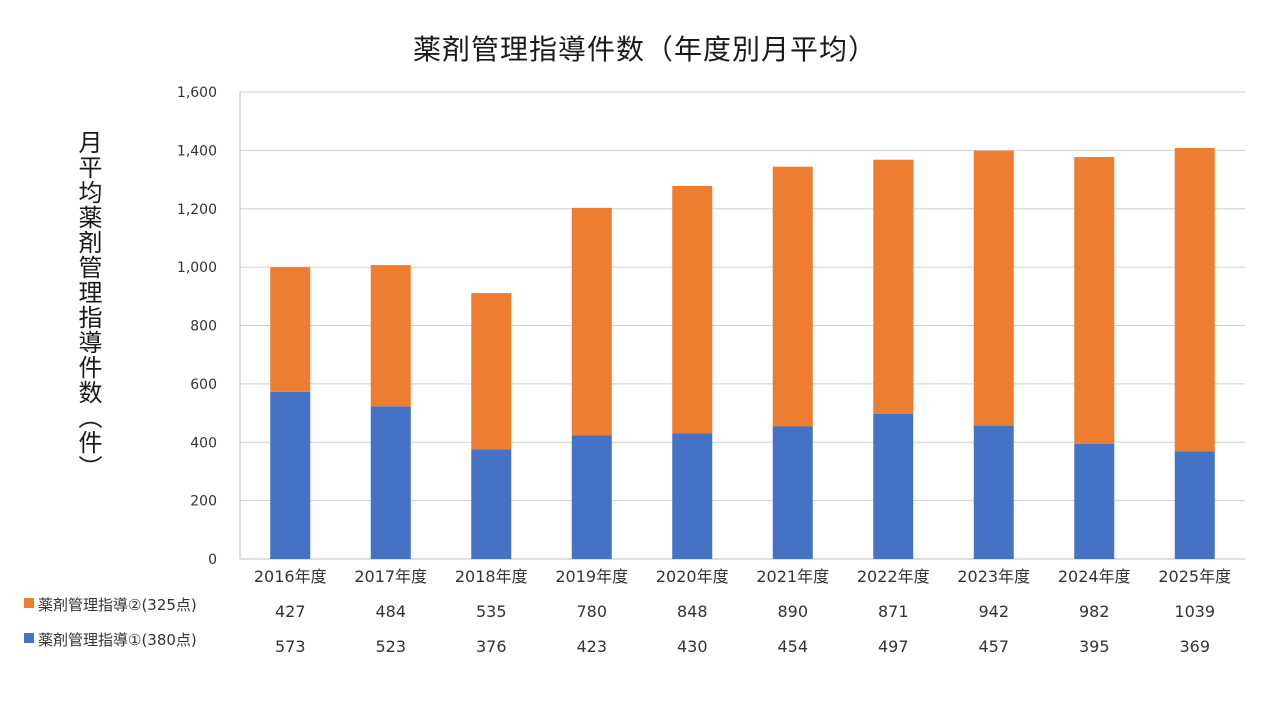 Image resolution: width=1280 pixels, height=720 pixels. I want to click on x-tick-label: 2016年度, so click(290, 576).